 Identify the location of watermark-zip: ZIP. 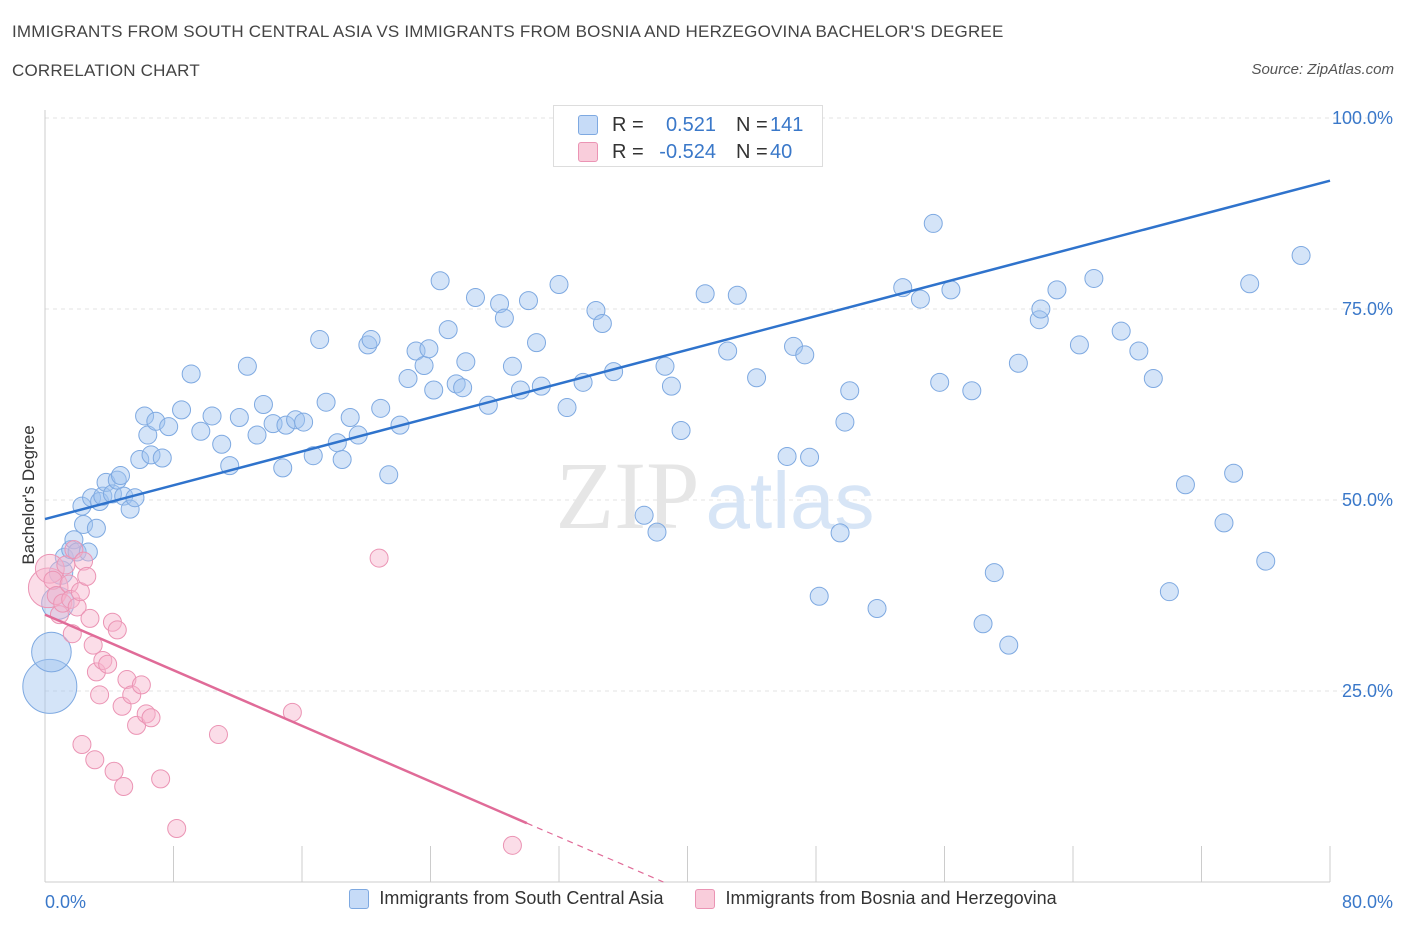
(628, 495).